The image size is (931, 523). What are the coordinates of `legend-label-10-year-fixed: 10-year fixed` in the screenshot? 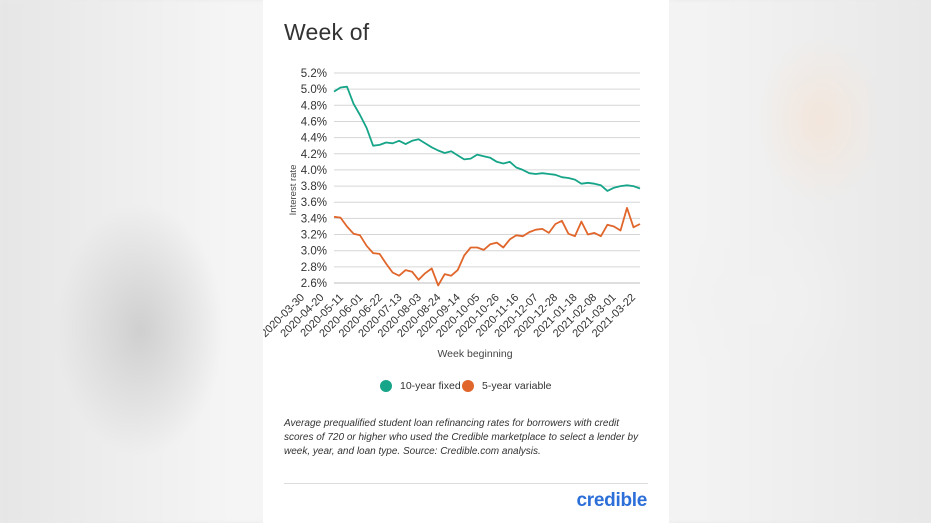 It's located at (430, 386).